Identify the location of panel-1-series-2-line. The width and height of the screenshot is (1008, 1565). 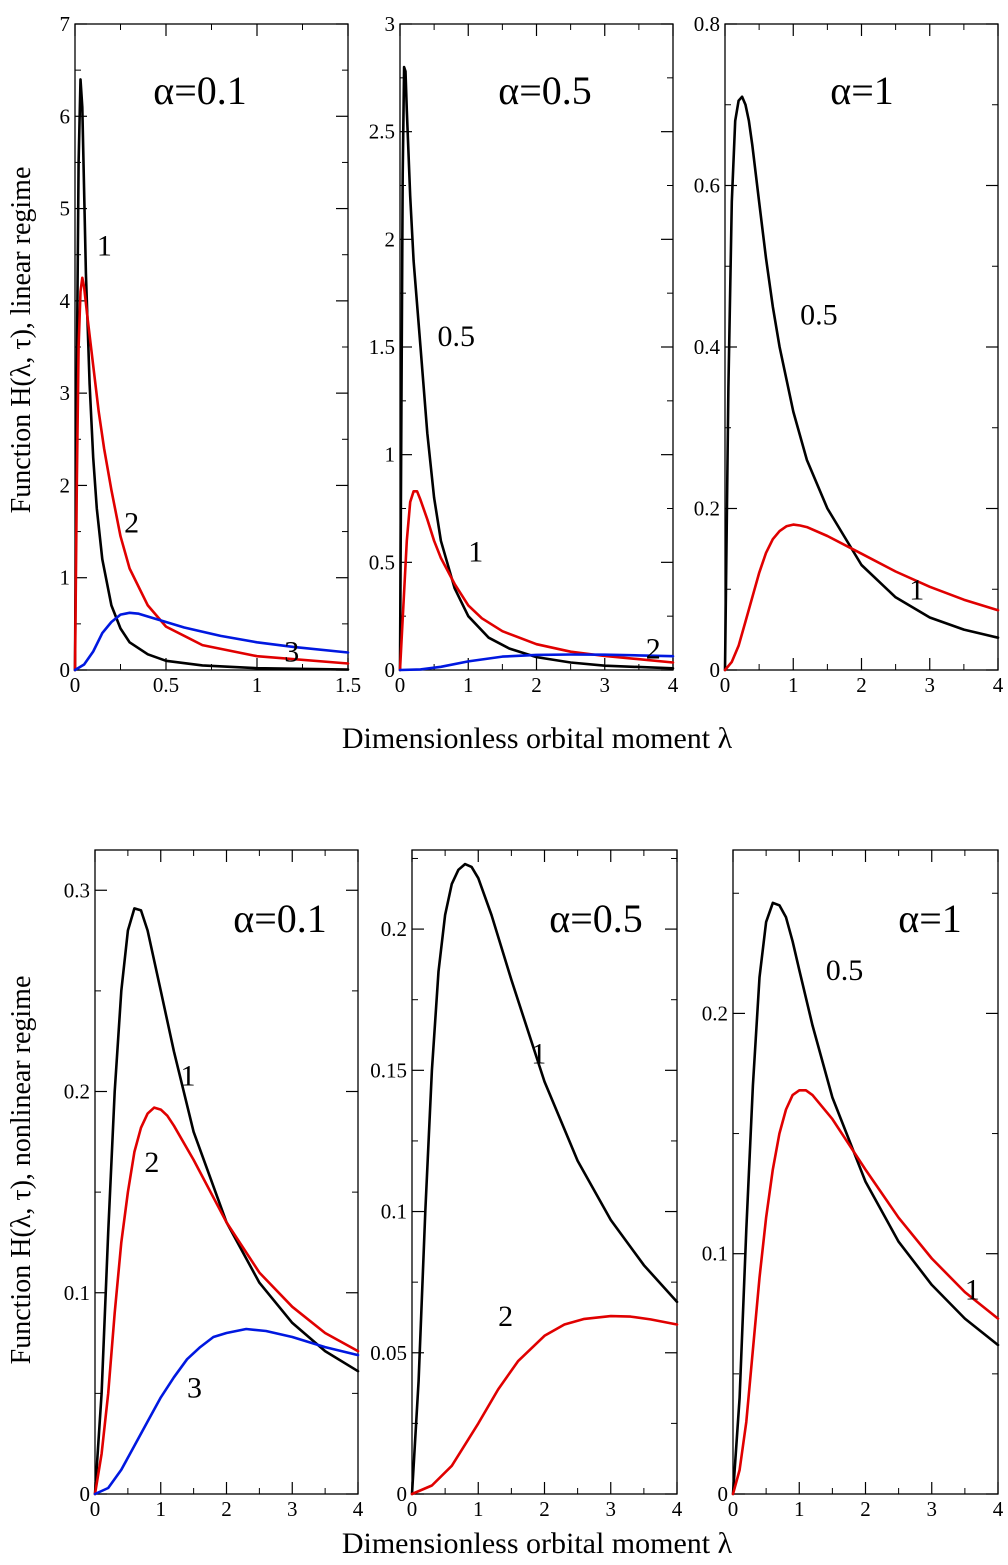
(211, 641).